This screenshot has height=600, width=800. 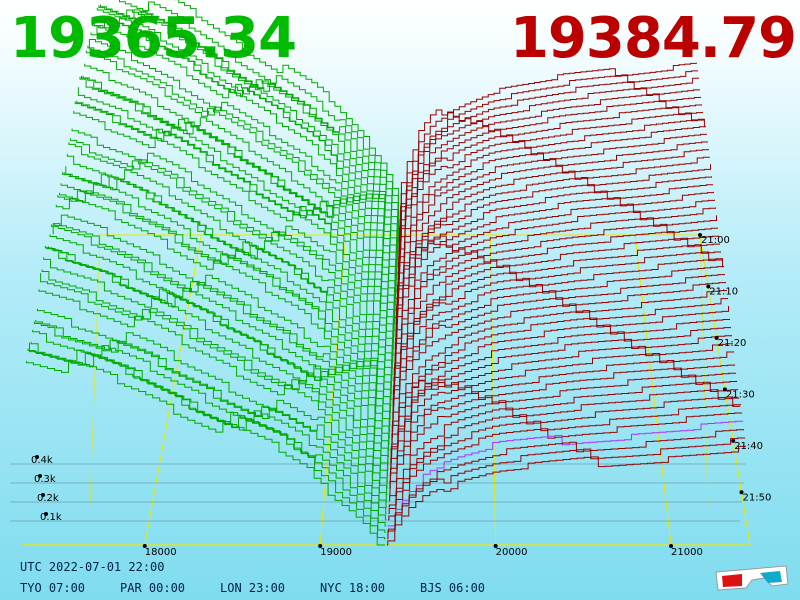 I want to click on volume-tick-label: 0.1k, so click(x=51, y=517).